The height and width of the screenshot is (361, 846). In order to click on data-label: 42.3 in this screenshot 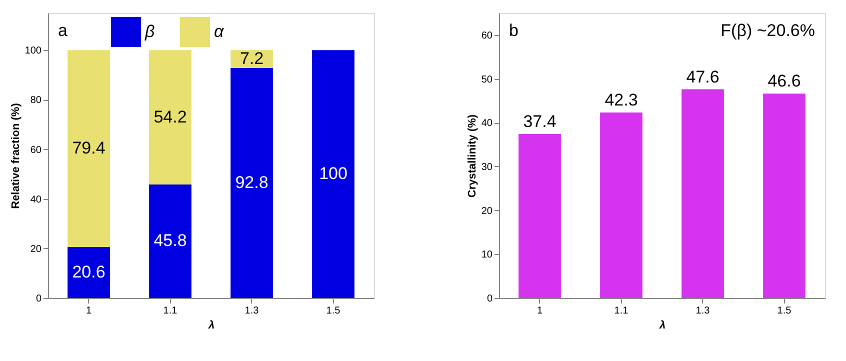, I will do `click(621, 100)`.